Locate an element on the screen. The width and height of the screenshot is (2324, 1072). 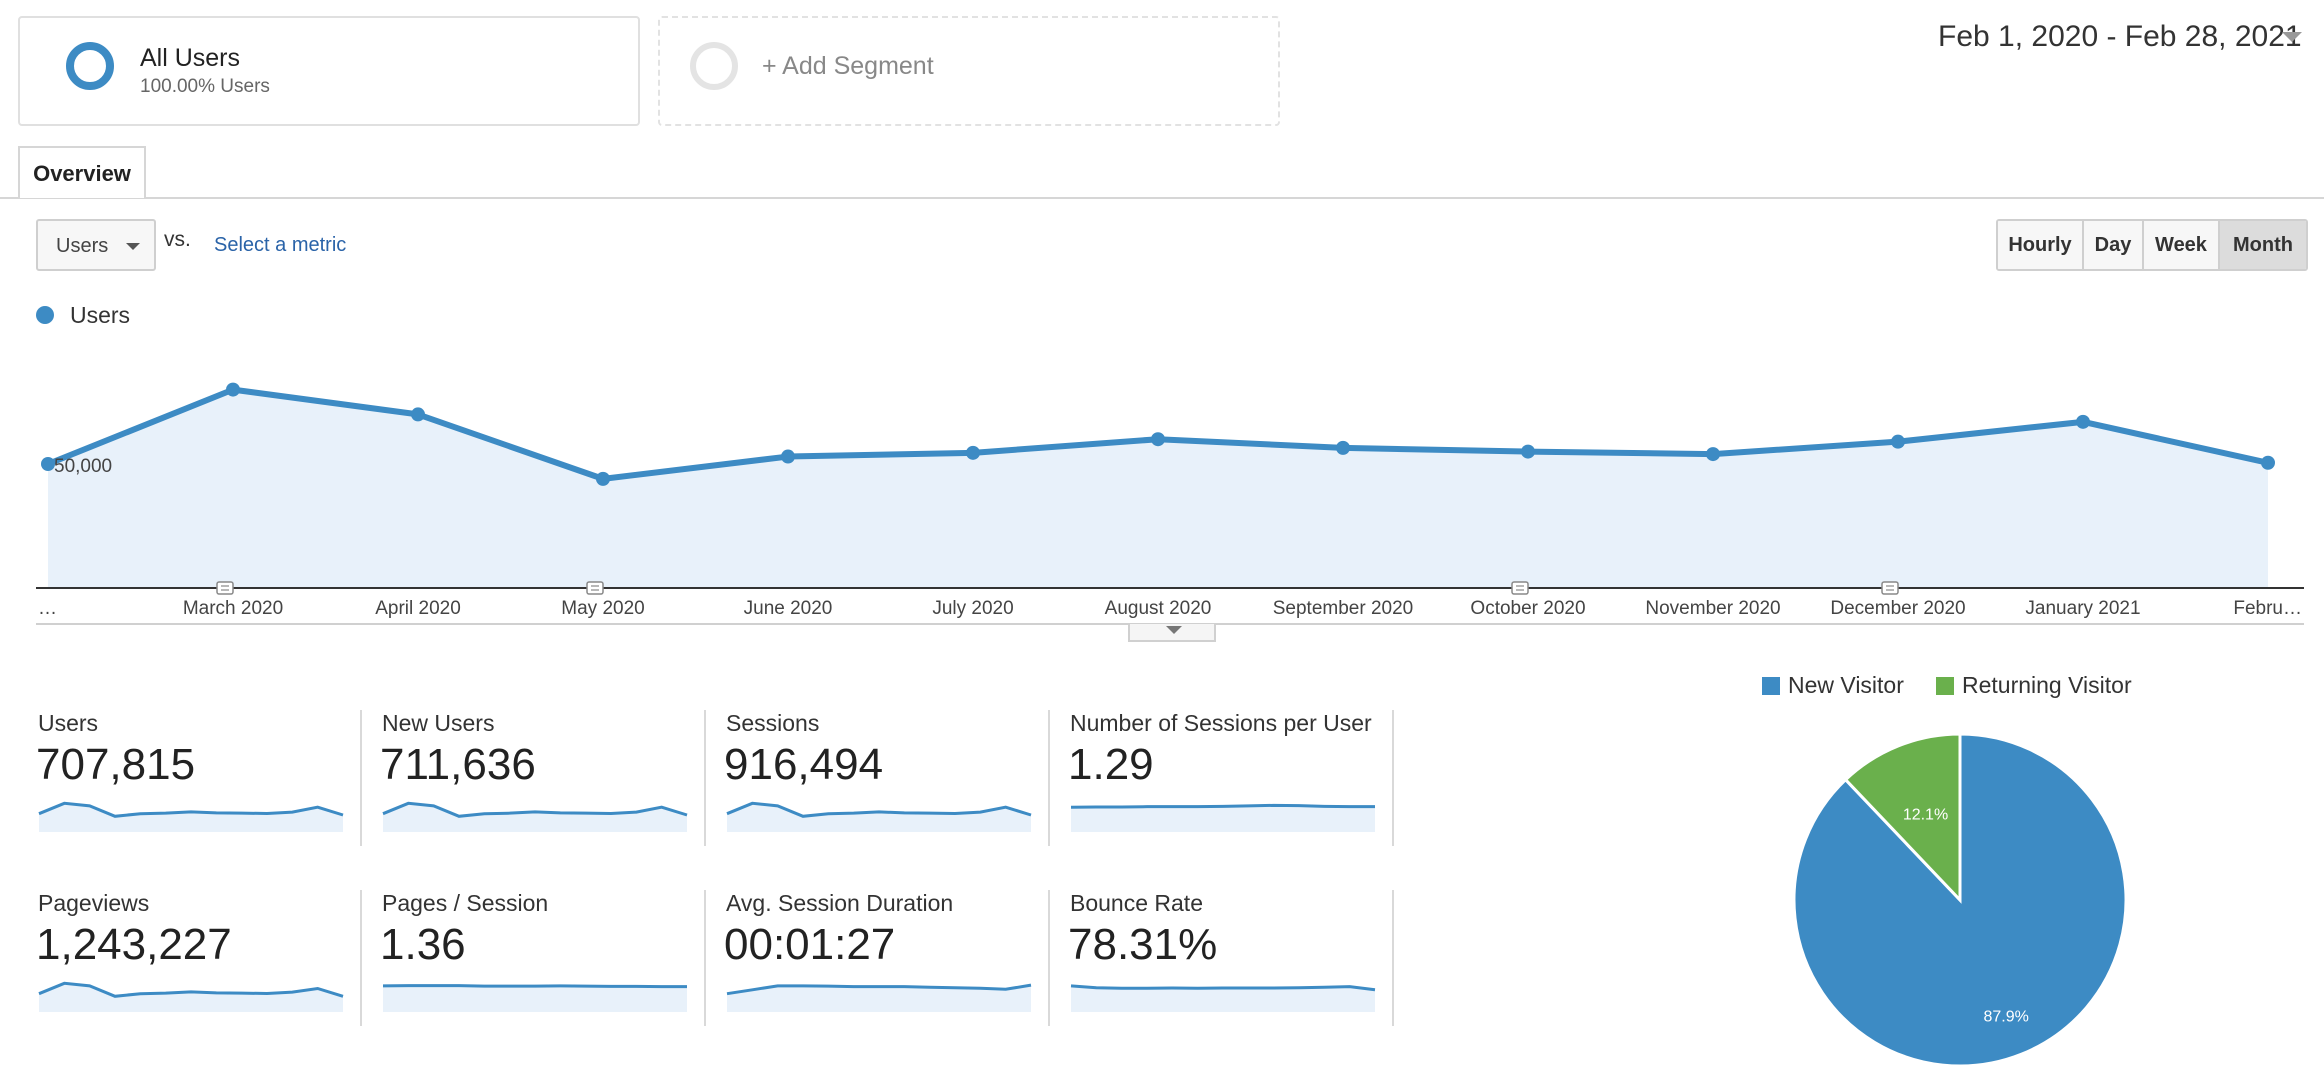
date-range-picker: Feb 1, 2020 - Feb 28, 2021 is located at coordinates (2120, 36).